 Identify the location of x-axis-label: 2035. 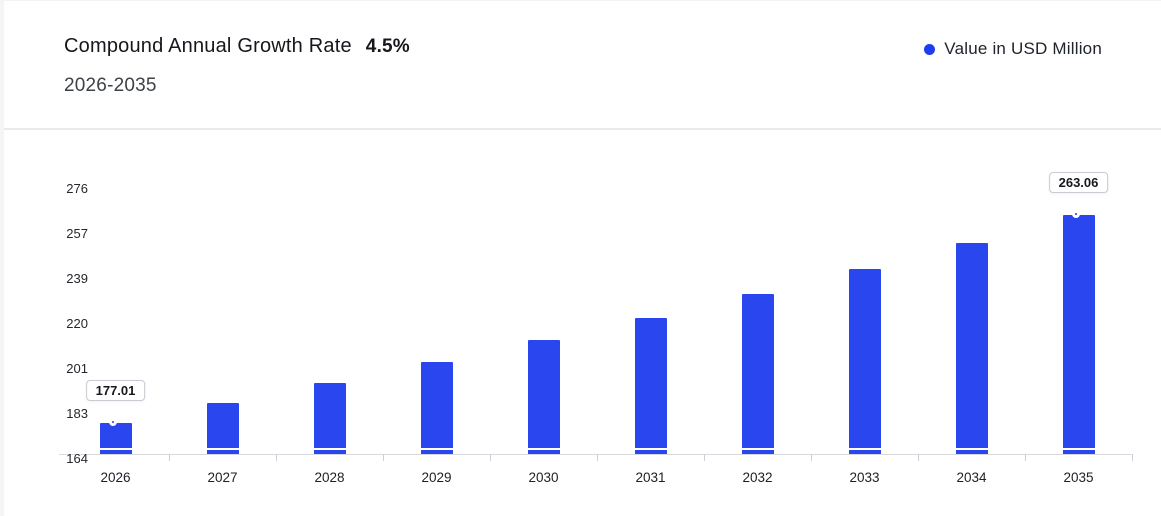
(1078, 477).